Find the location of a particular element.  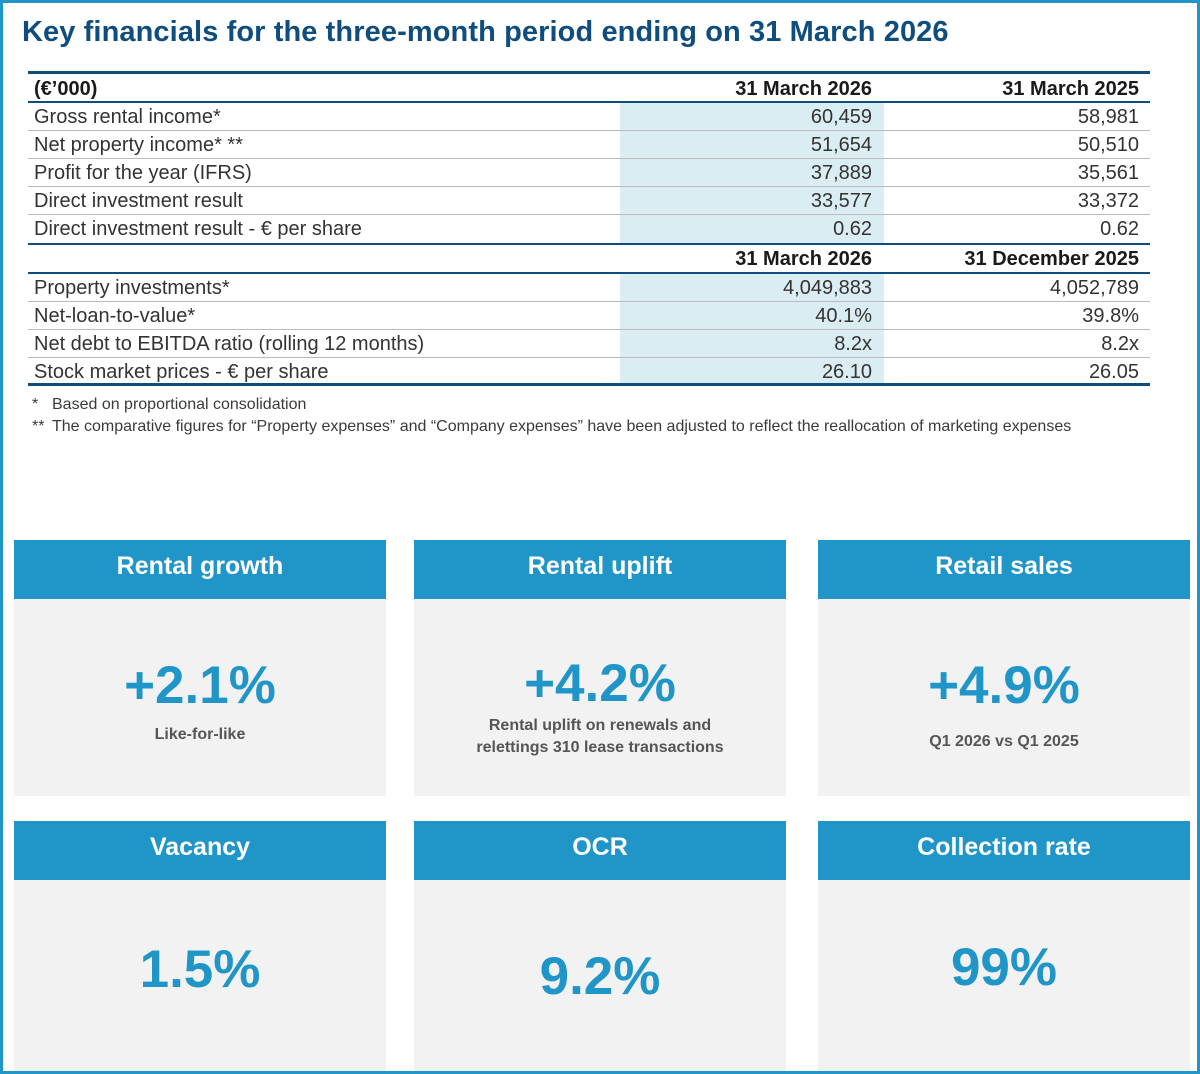

row-label: Direct investment result is located at coordinates (138, 201).